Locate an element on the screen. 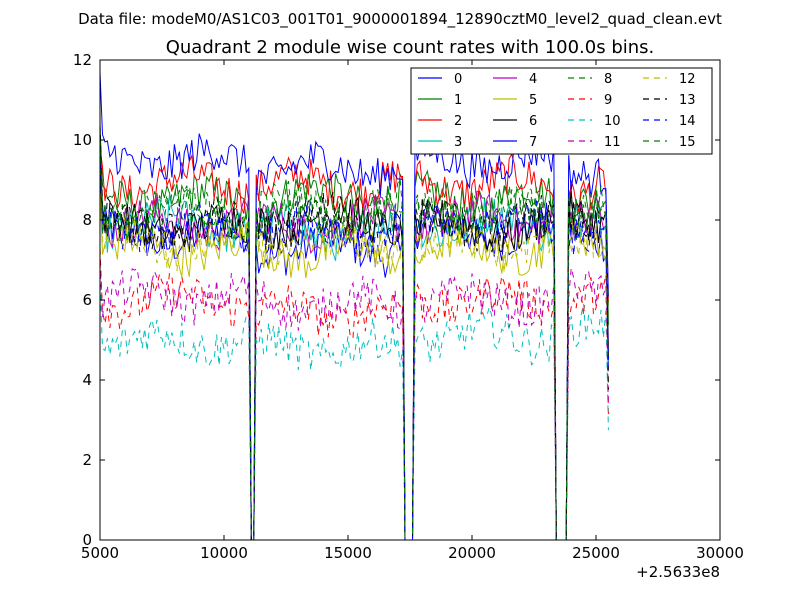 The height and width of the screenshot is (600, 800). legend-frame is located at coordinates (561, 111).